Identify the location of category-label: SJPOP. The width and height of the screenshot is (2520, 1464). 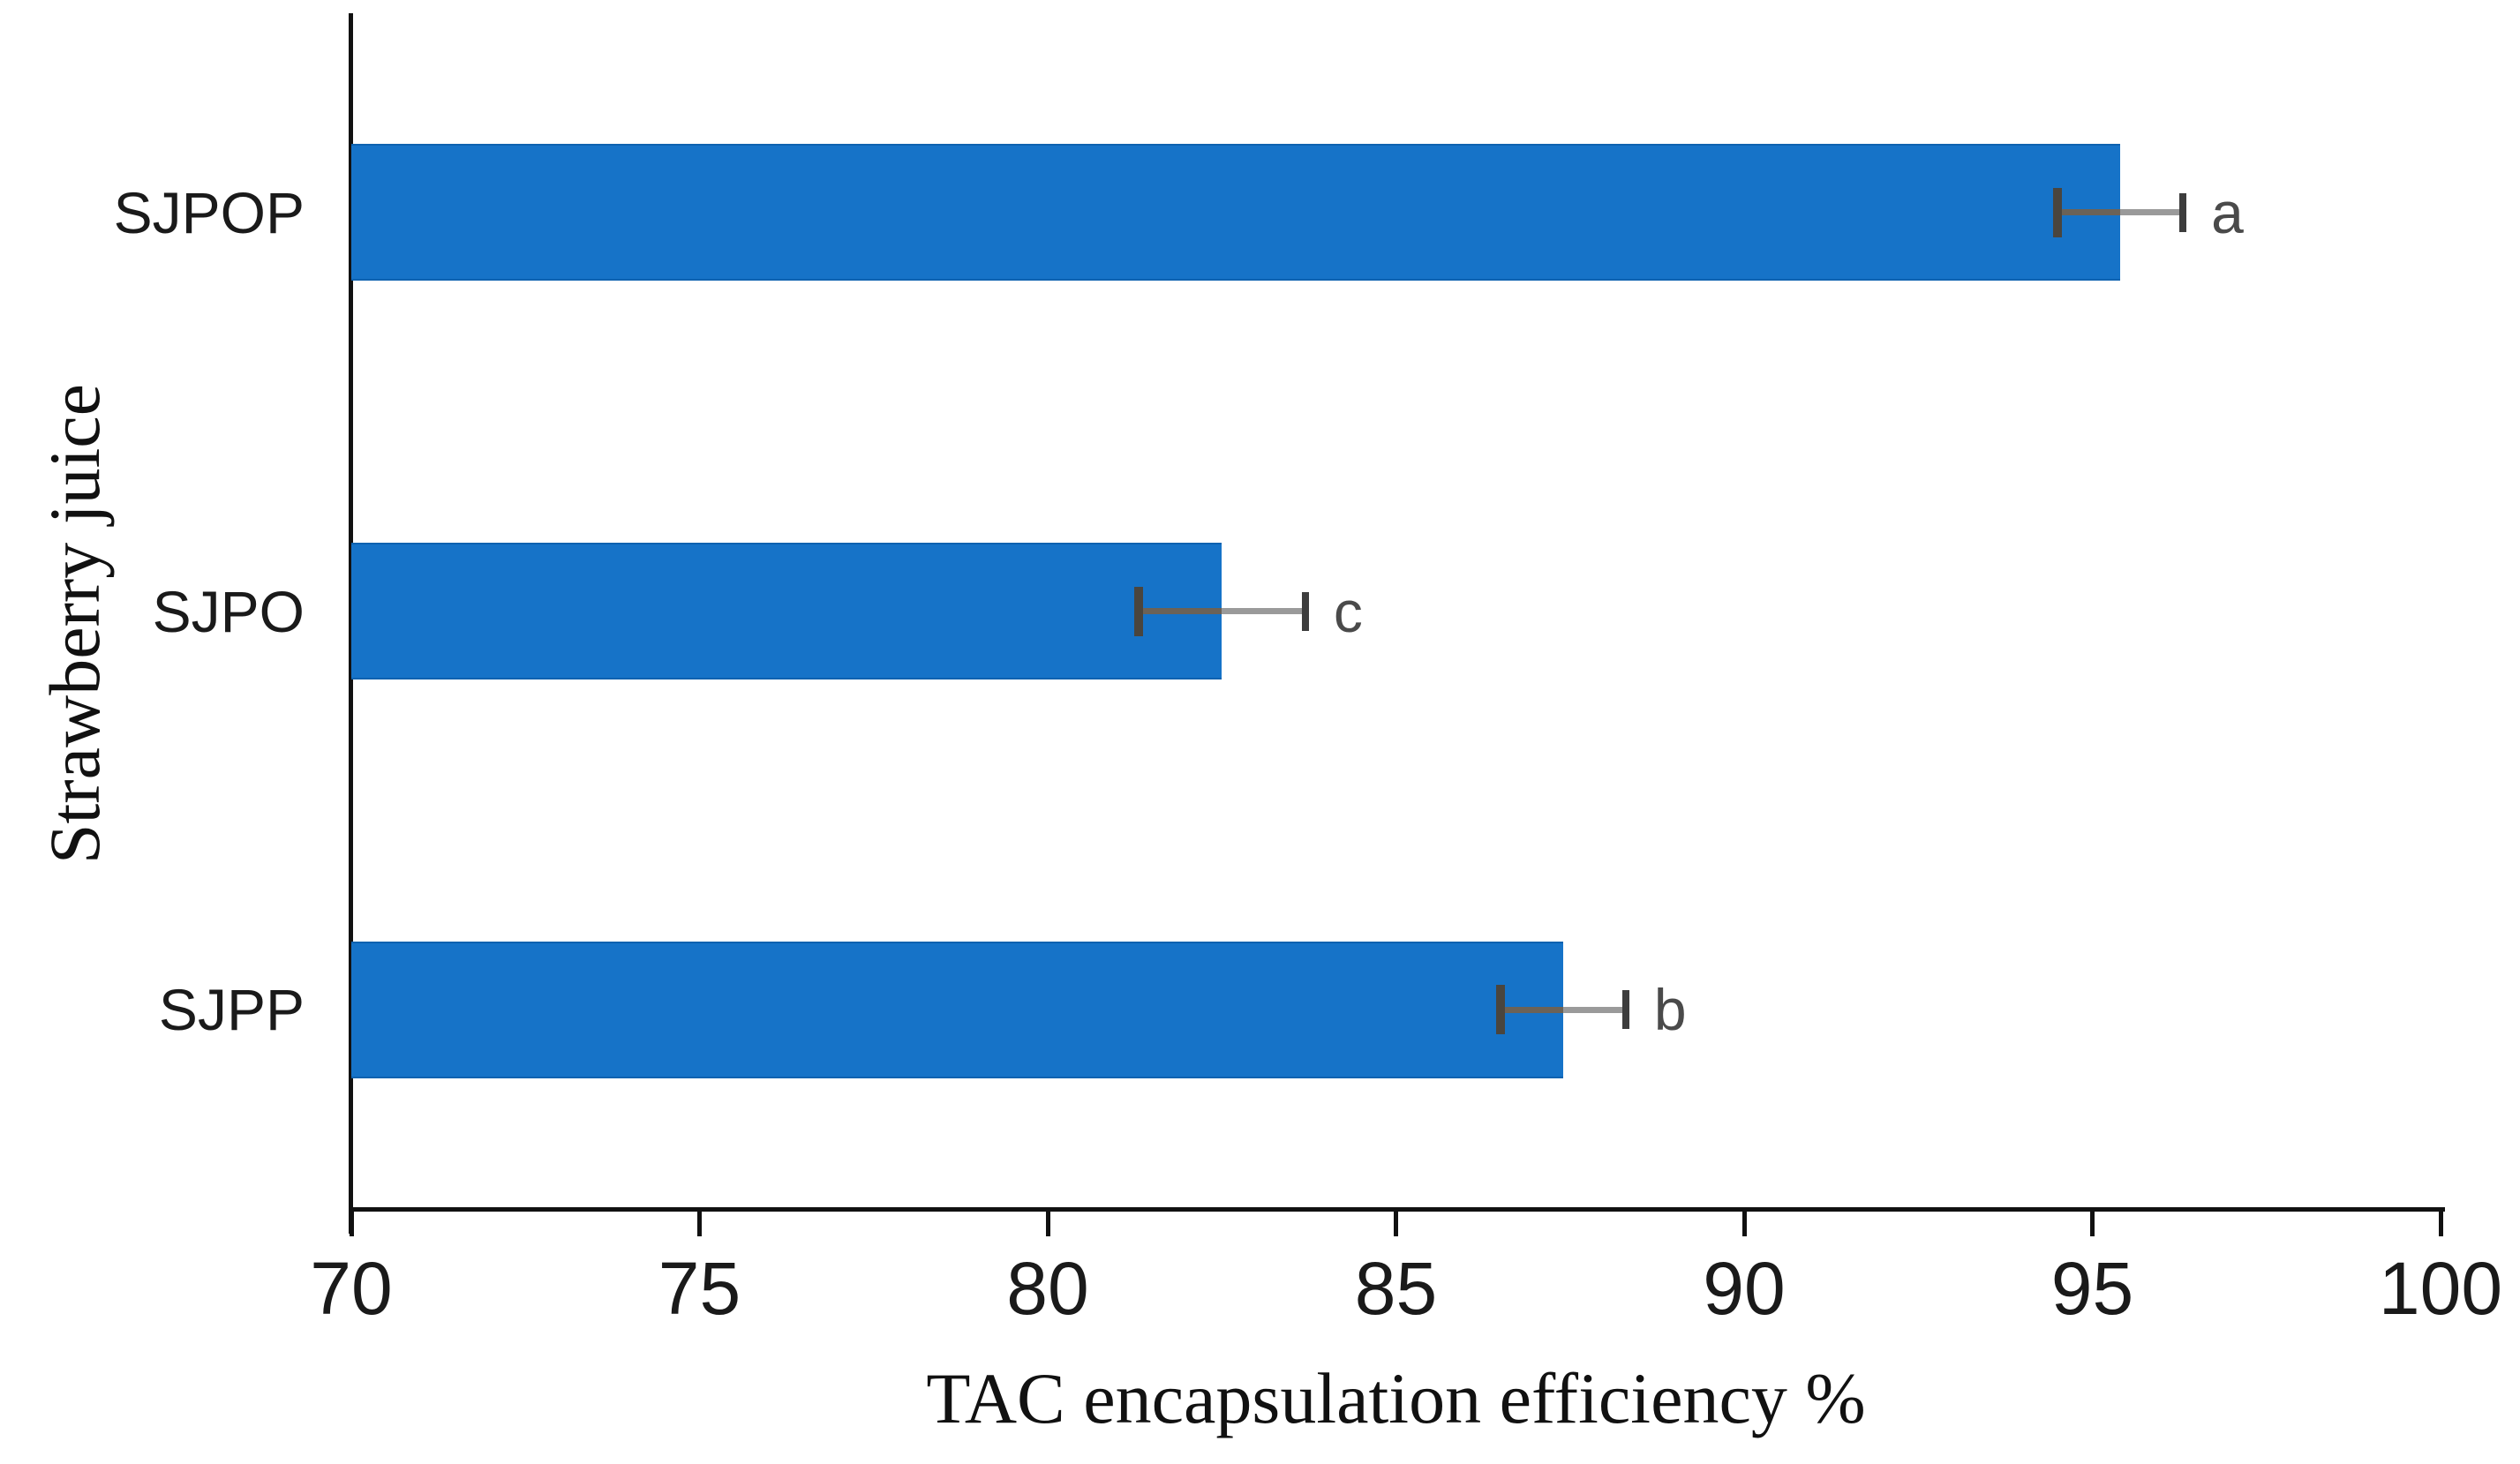
(209, 212).